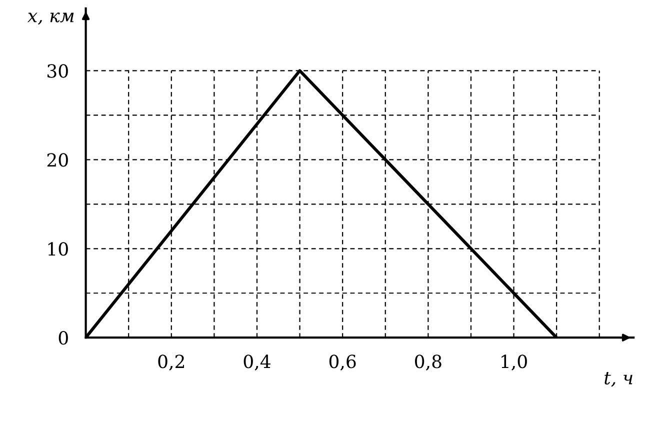  What do you see at coordinates (428, 362) in the screenshot?
I see `x-tick-label: 0,8` at bounding box center [428, 362].